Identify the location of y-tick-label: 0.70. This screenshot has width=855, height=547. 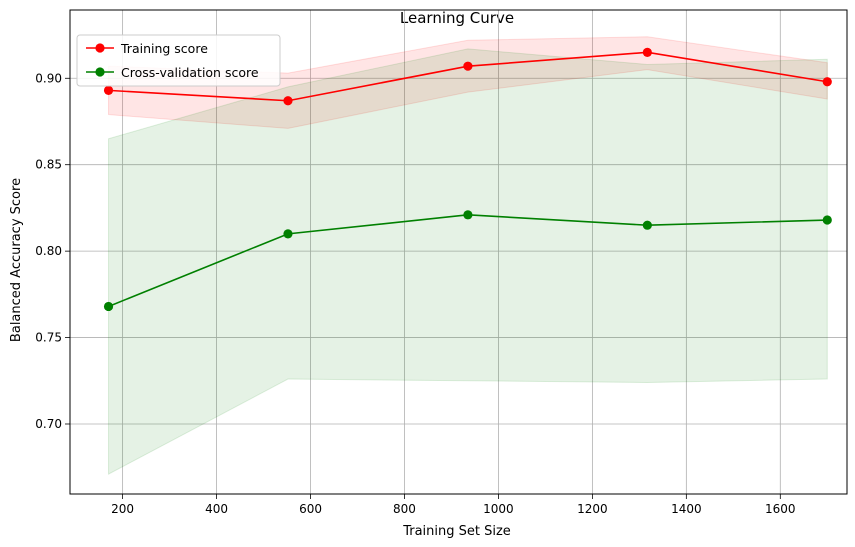
(48, 424).